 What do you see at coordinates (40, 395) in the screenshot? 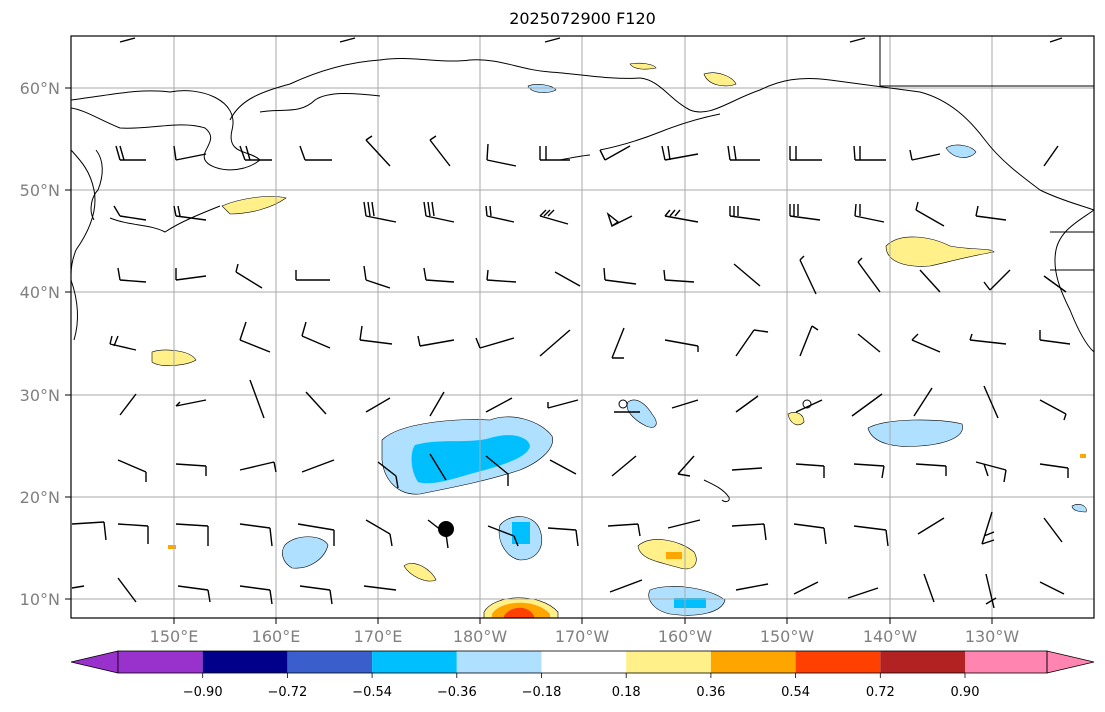
I see `lat-label-30n: 30°N` at bounding box center [40, 395].